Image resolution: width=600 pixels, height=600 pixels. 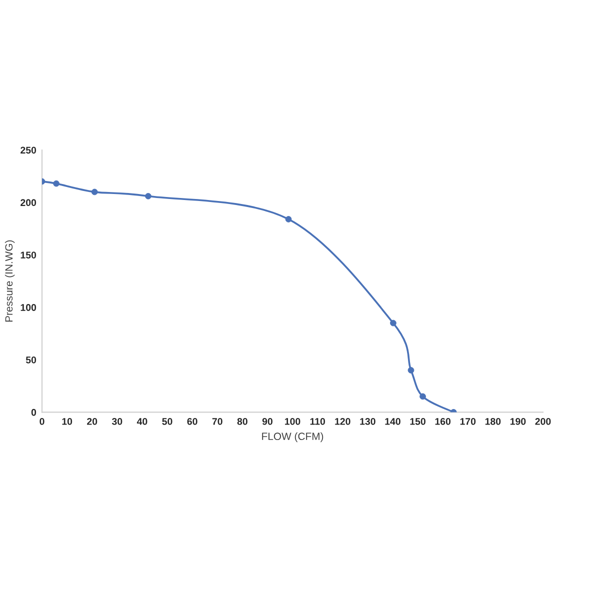 I want to click on x-tick-label: 80, so click(x=242, y=421).